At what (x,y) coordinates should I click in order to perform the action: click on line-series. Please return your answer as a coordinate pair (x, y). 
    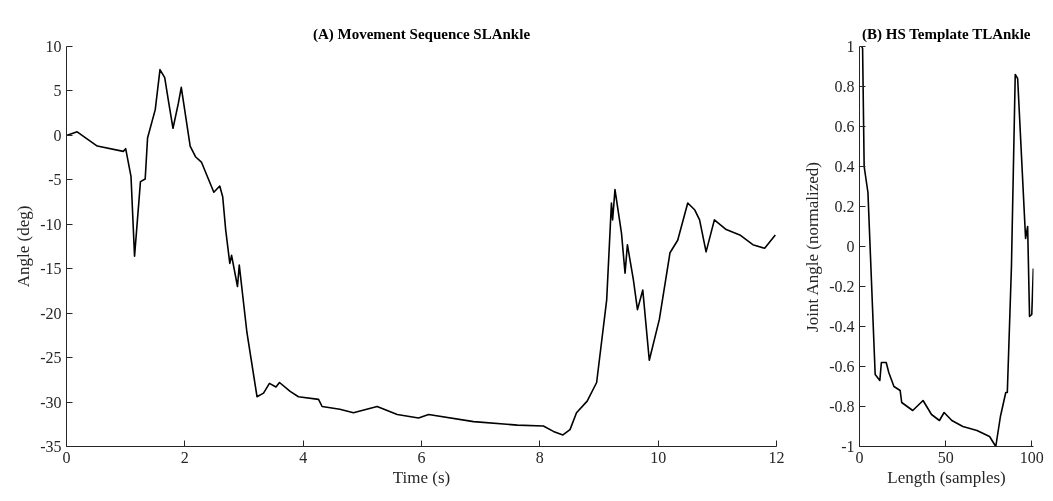
    Looking at the image, I should click on (947, 246).